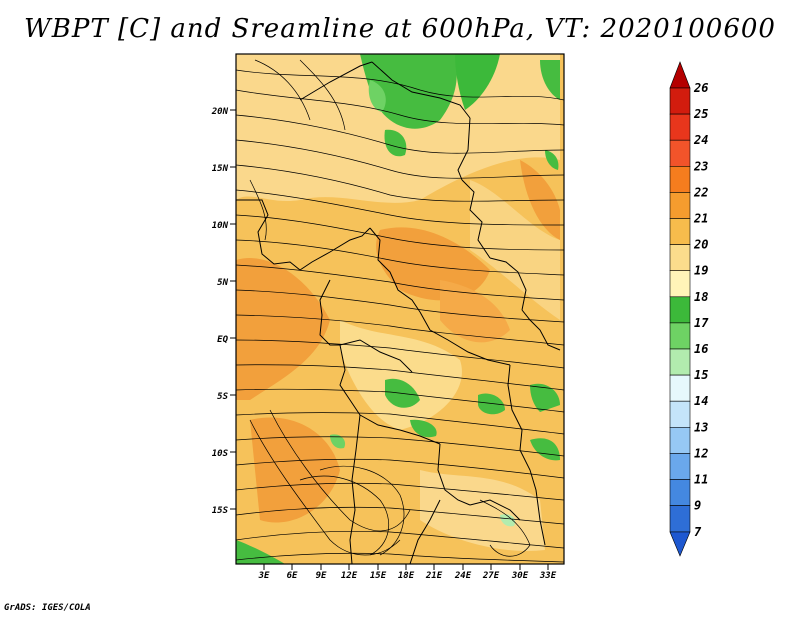 The image size is (800, 618). I want to click on colorbar-label: 19, so click(701, 271).